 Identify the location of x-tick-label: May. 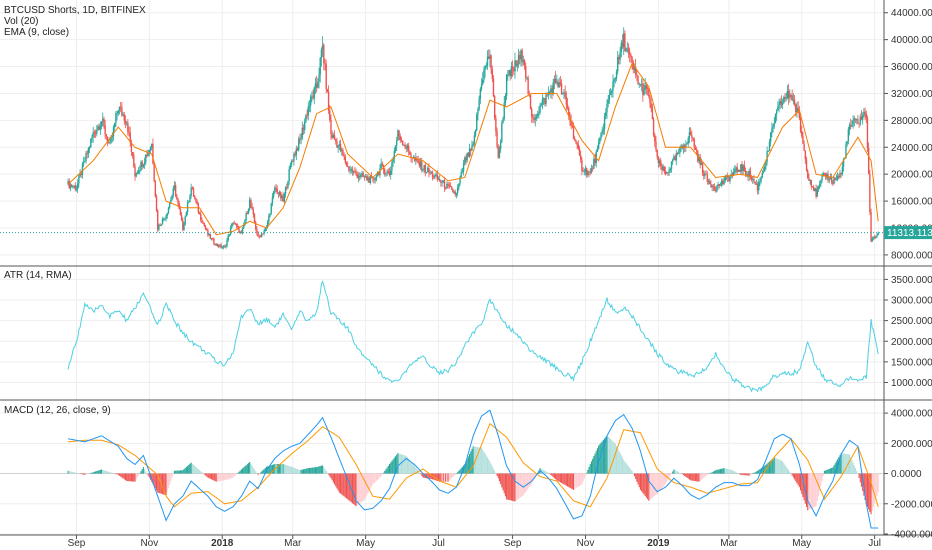
(365, 543).